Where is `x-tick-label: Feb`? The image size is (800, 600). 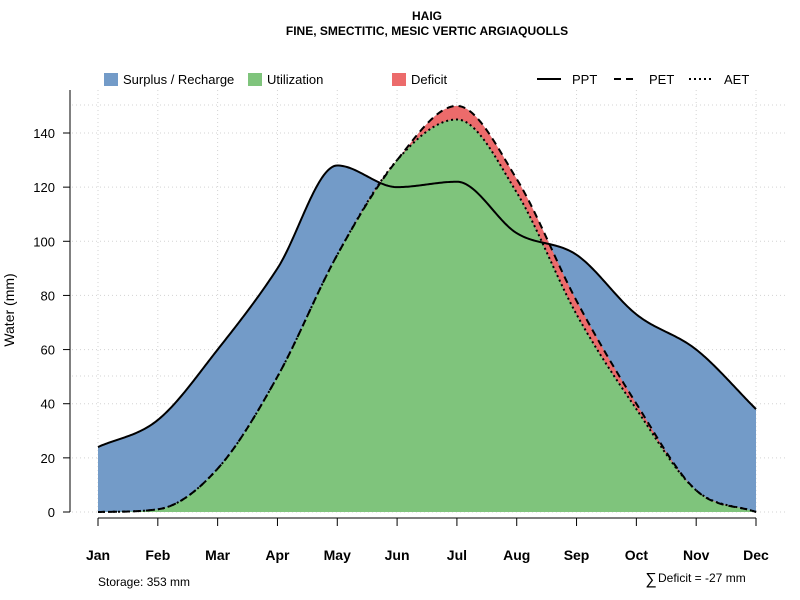
x-tick-label: Feb is located at coordinates (157, 555).